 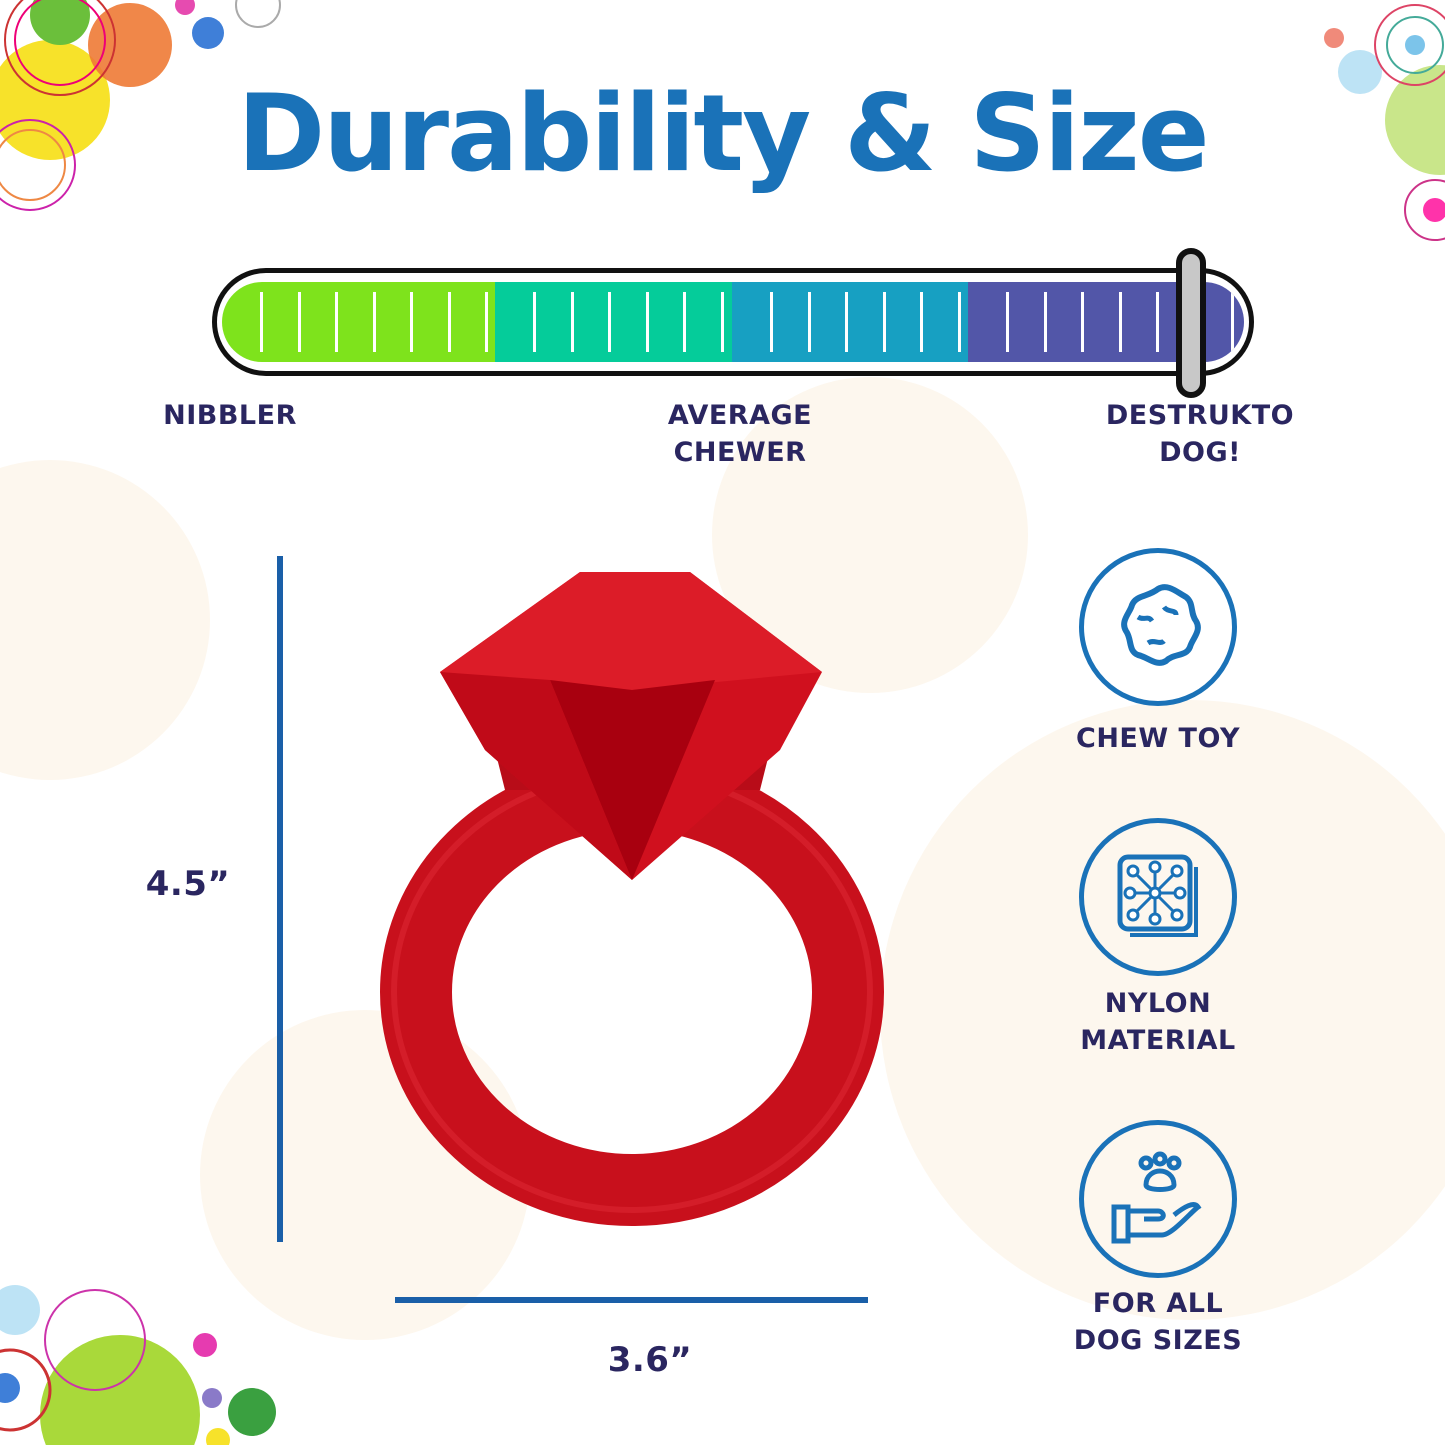 I want to click on label-line: DESTRUKTO, so click(x=1200, y=415).